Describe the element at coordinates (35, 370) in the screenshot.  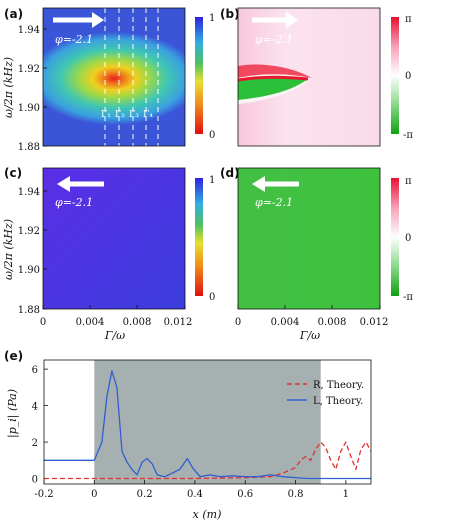
I see `y-tick-label: 6` at that location.